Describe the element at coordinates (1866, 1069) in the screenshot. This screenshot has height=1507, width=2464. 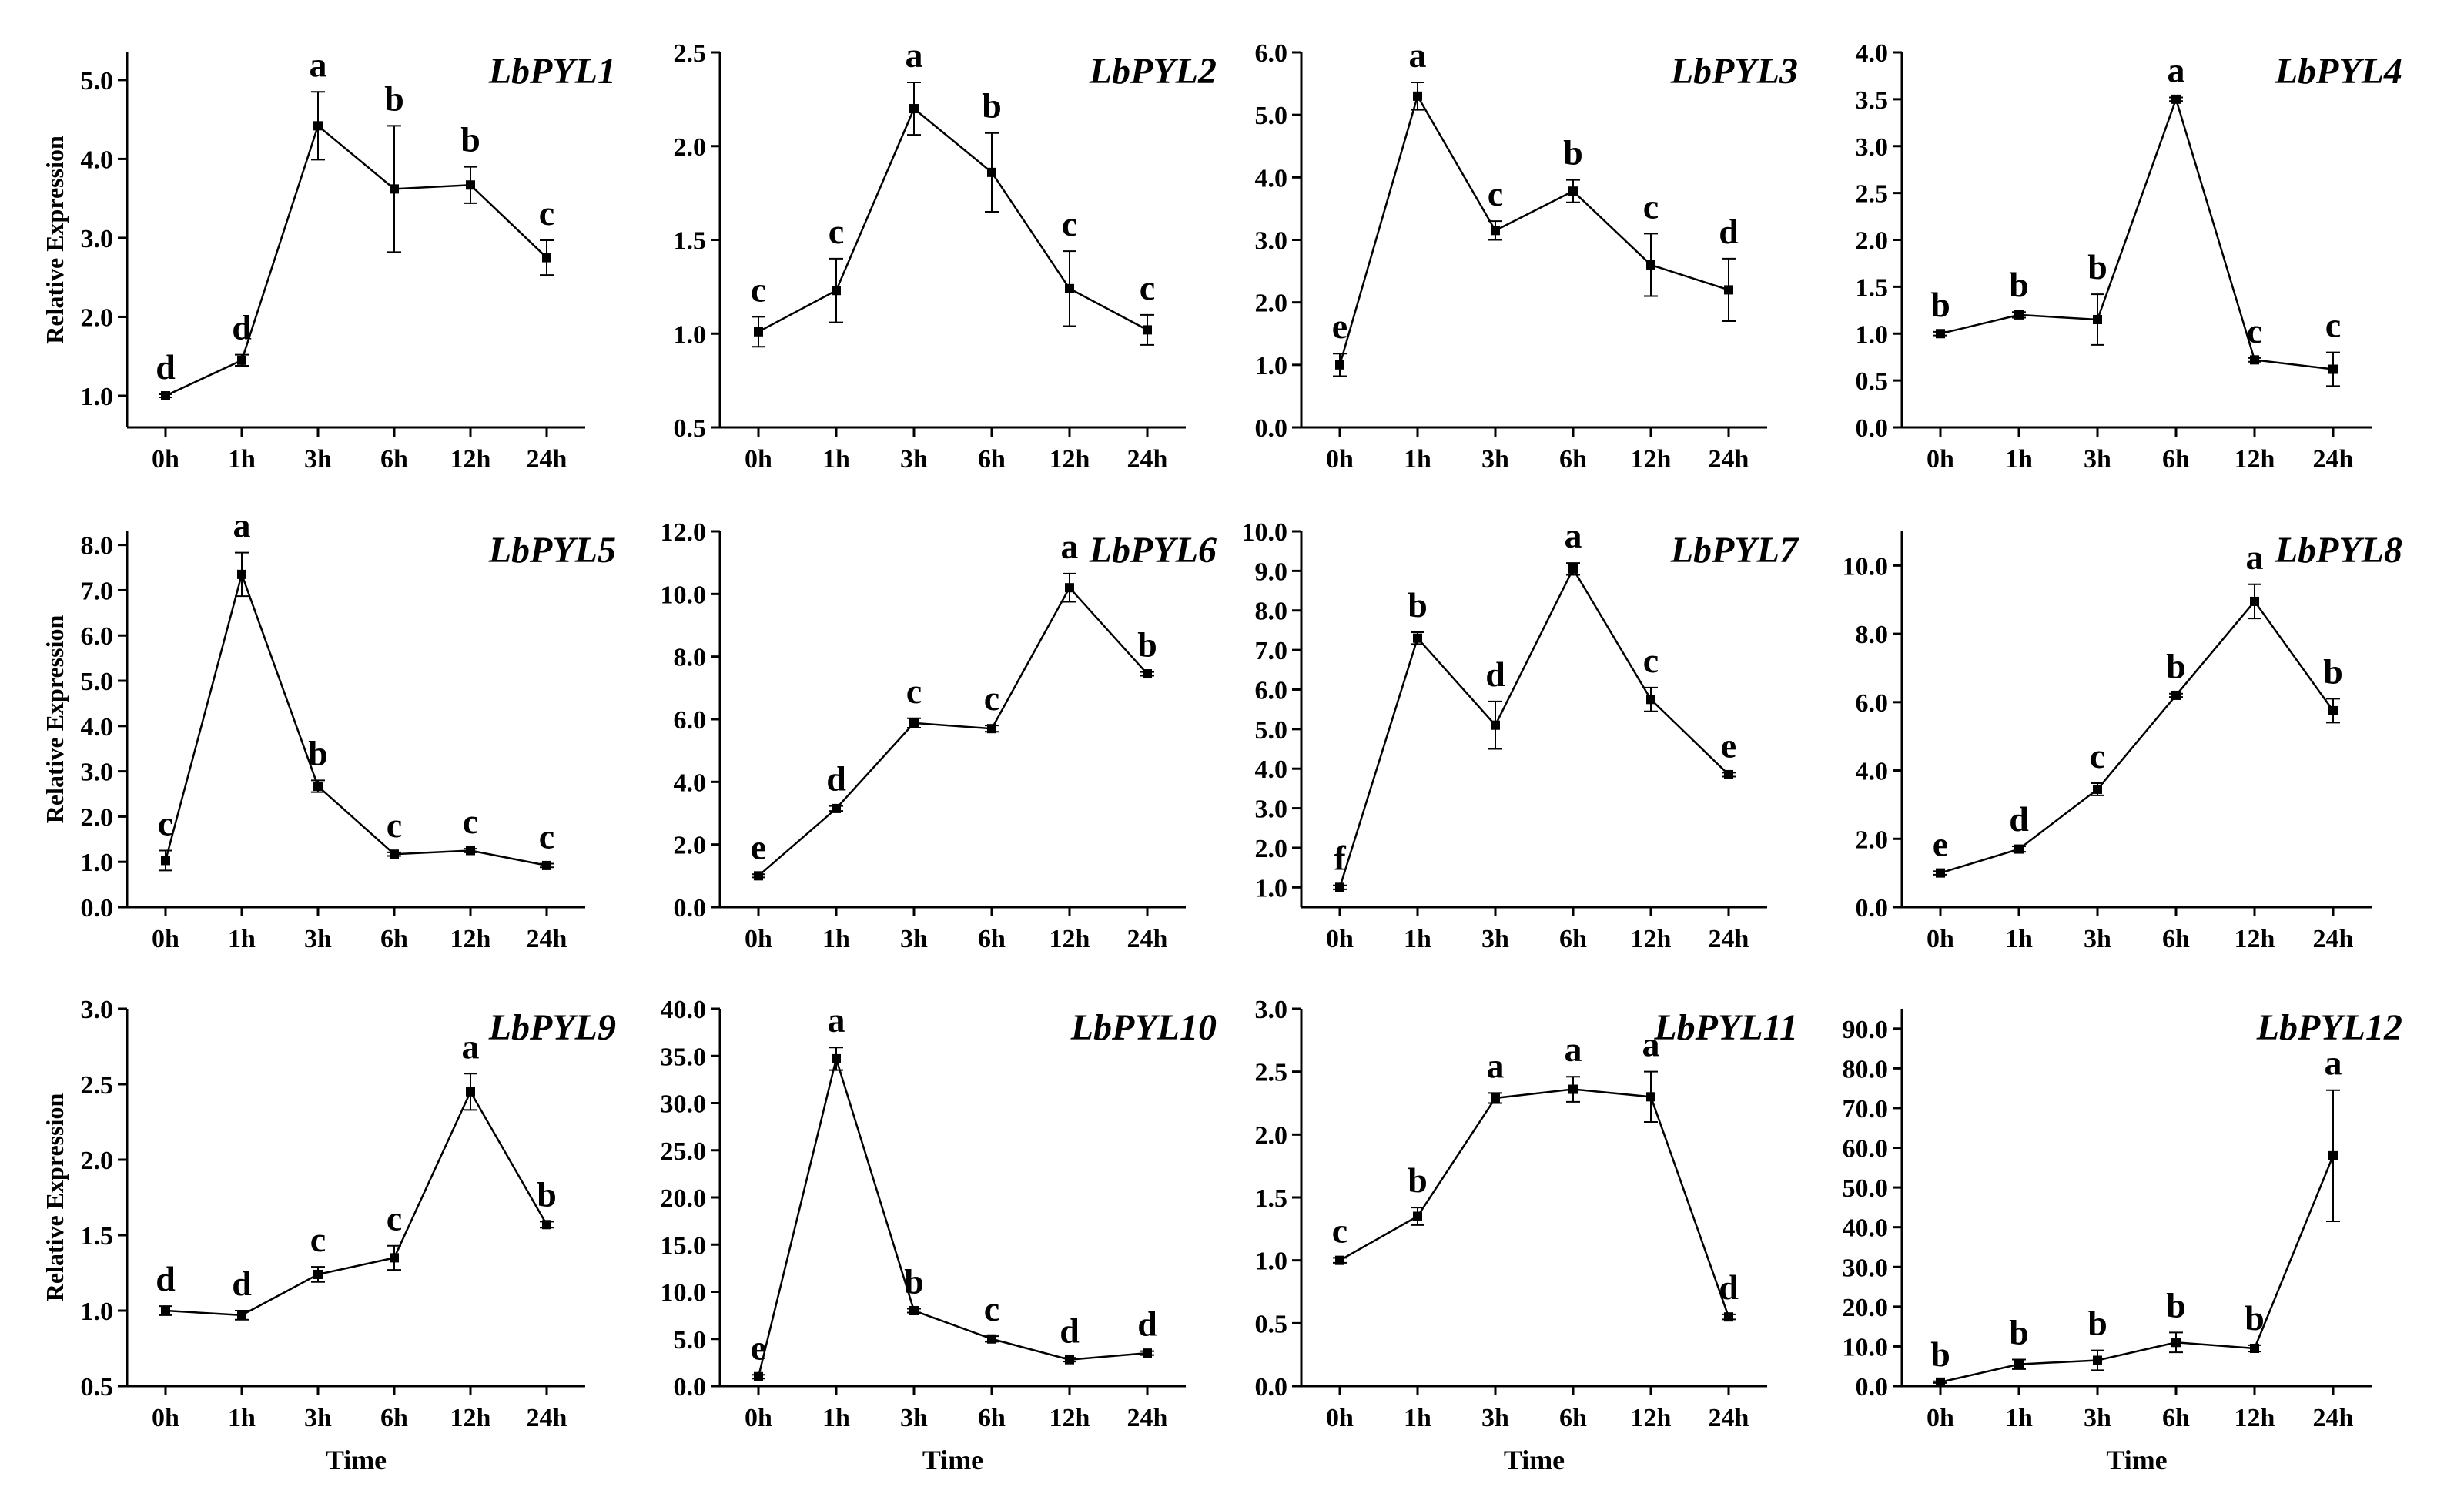
I see `y-tick-label: 80.0` at that location.